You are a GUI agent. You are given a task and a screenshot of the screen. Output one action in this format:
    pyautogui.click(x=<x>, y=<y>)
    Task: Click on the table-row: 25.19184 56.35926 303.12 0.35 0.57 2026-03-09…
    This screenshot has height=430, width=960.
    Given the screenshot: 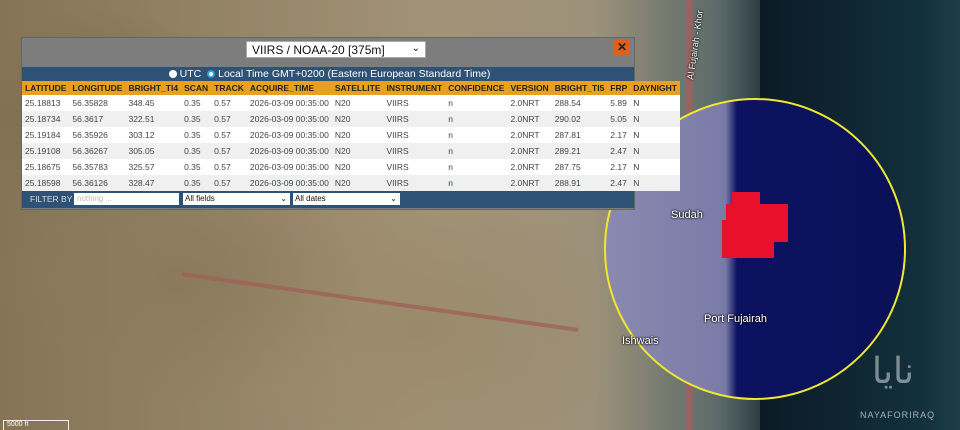 What is the action you would take?
    pyautogui.click(x=351, y=135)
    